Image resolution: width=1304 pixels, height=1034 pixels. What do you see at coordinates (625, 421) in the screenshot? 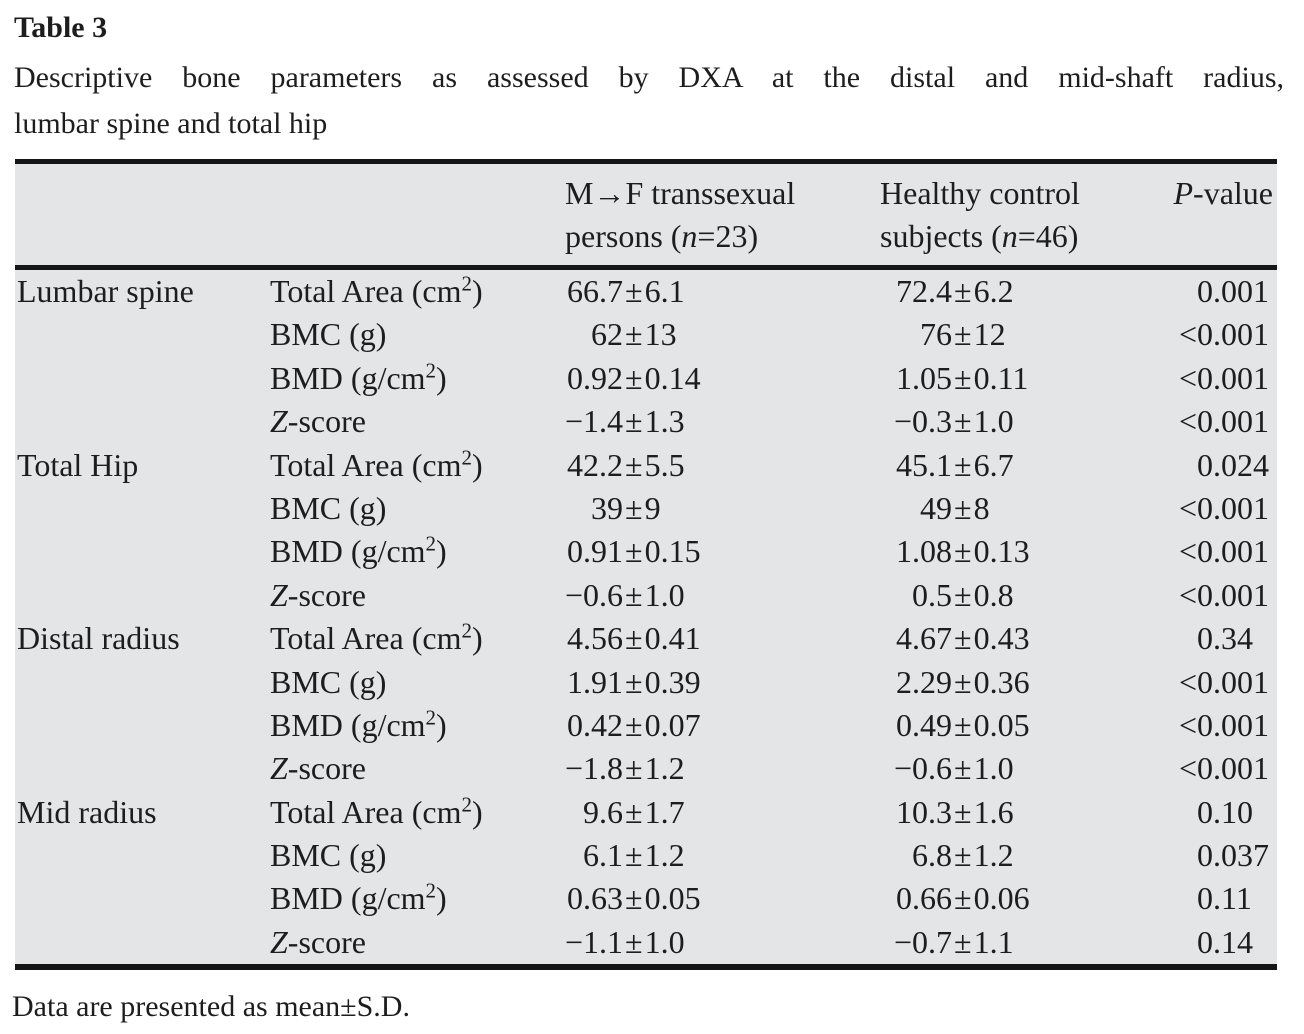
I see `transsexual-value-cell: −1.4 ±1.3` at bounding box center [625, 421].